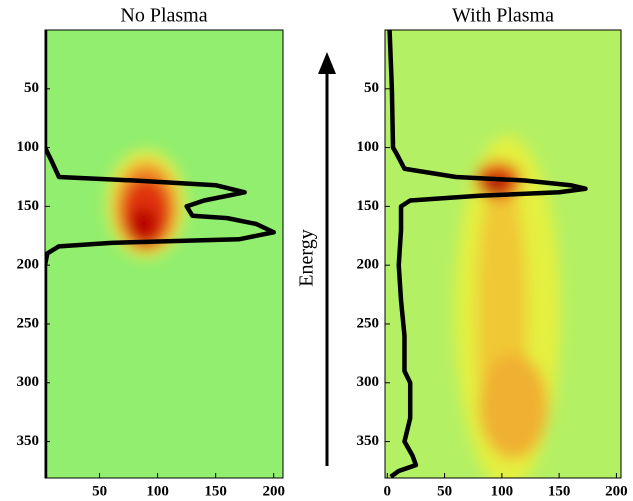  What do you see at coordinates (163, 16) in the screenshot?
I see `chart-title: No Plasma` at bounding box center [163, 16].